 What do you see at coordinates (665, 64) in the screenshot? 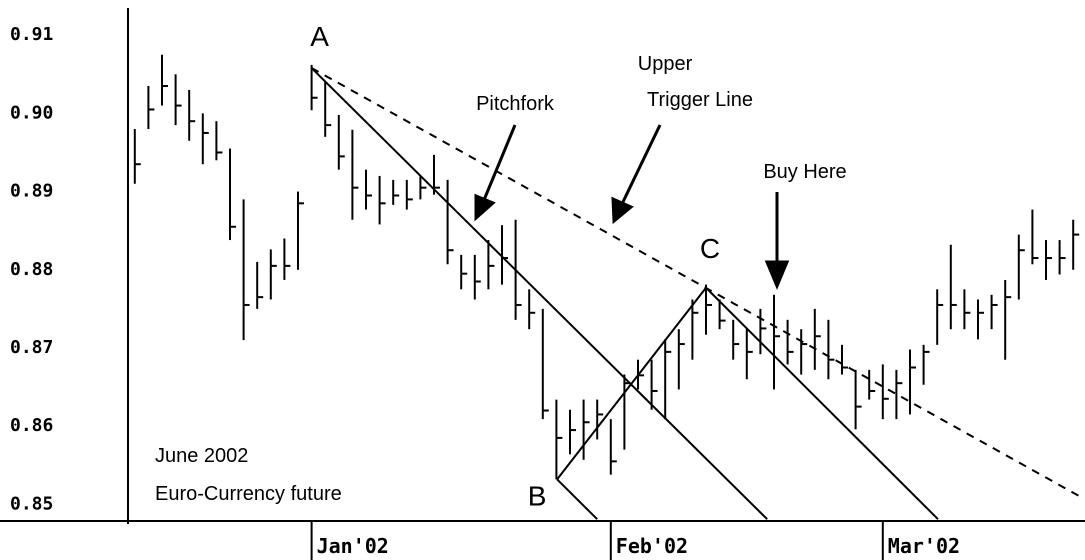
I see `annotation: Upper` at bounding box center [665, 64].